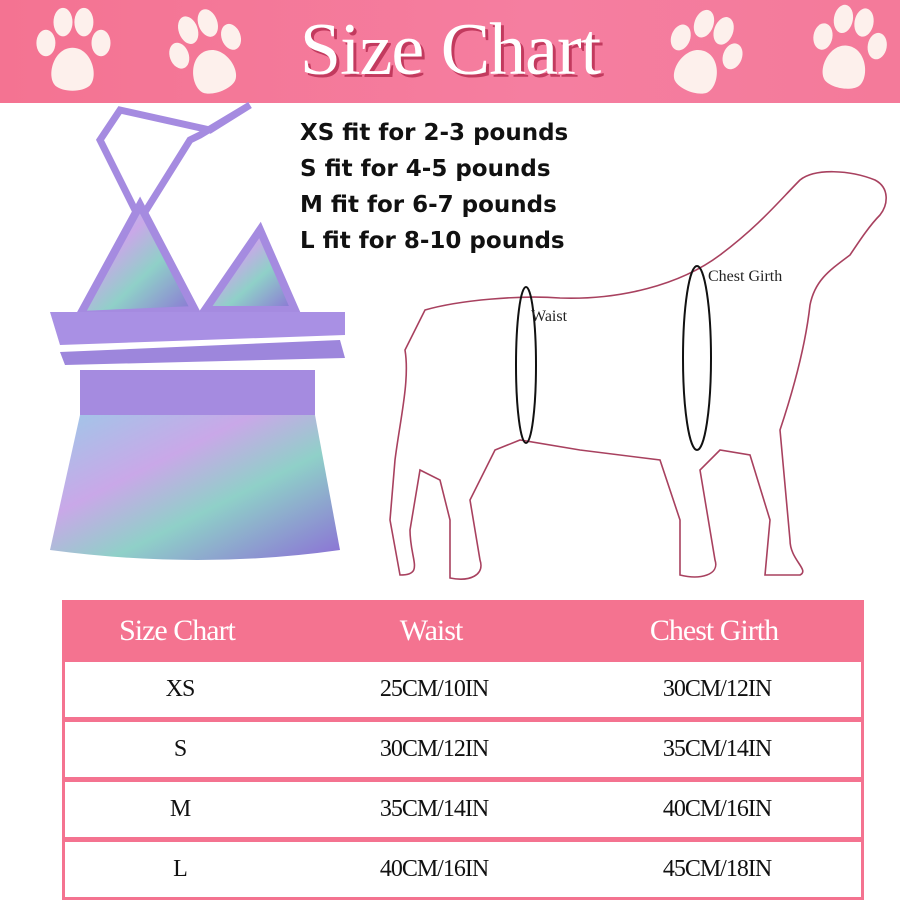 This screenshot has width=900, height=900. What do you see at coordinates (549, 316) in the screenshot?
I see `waist-label: Waist` at bounding box center [549, 316].